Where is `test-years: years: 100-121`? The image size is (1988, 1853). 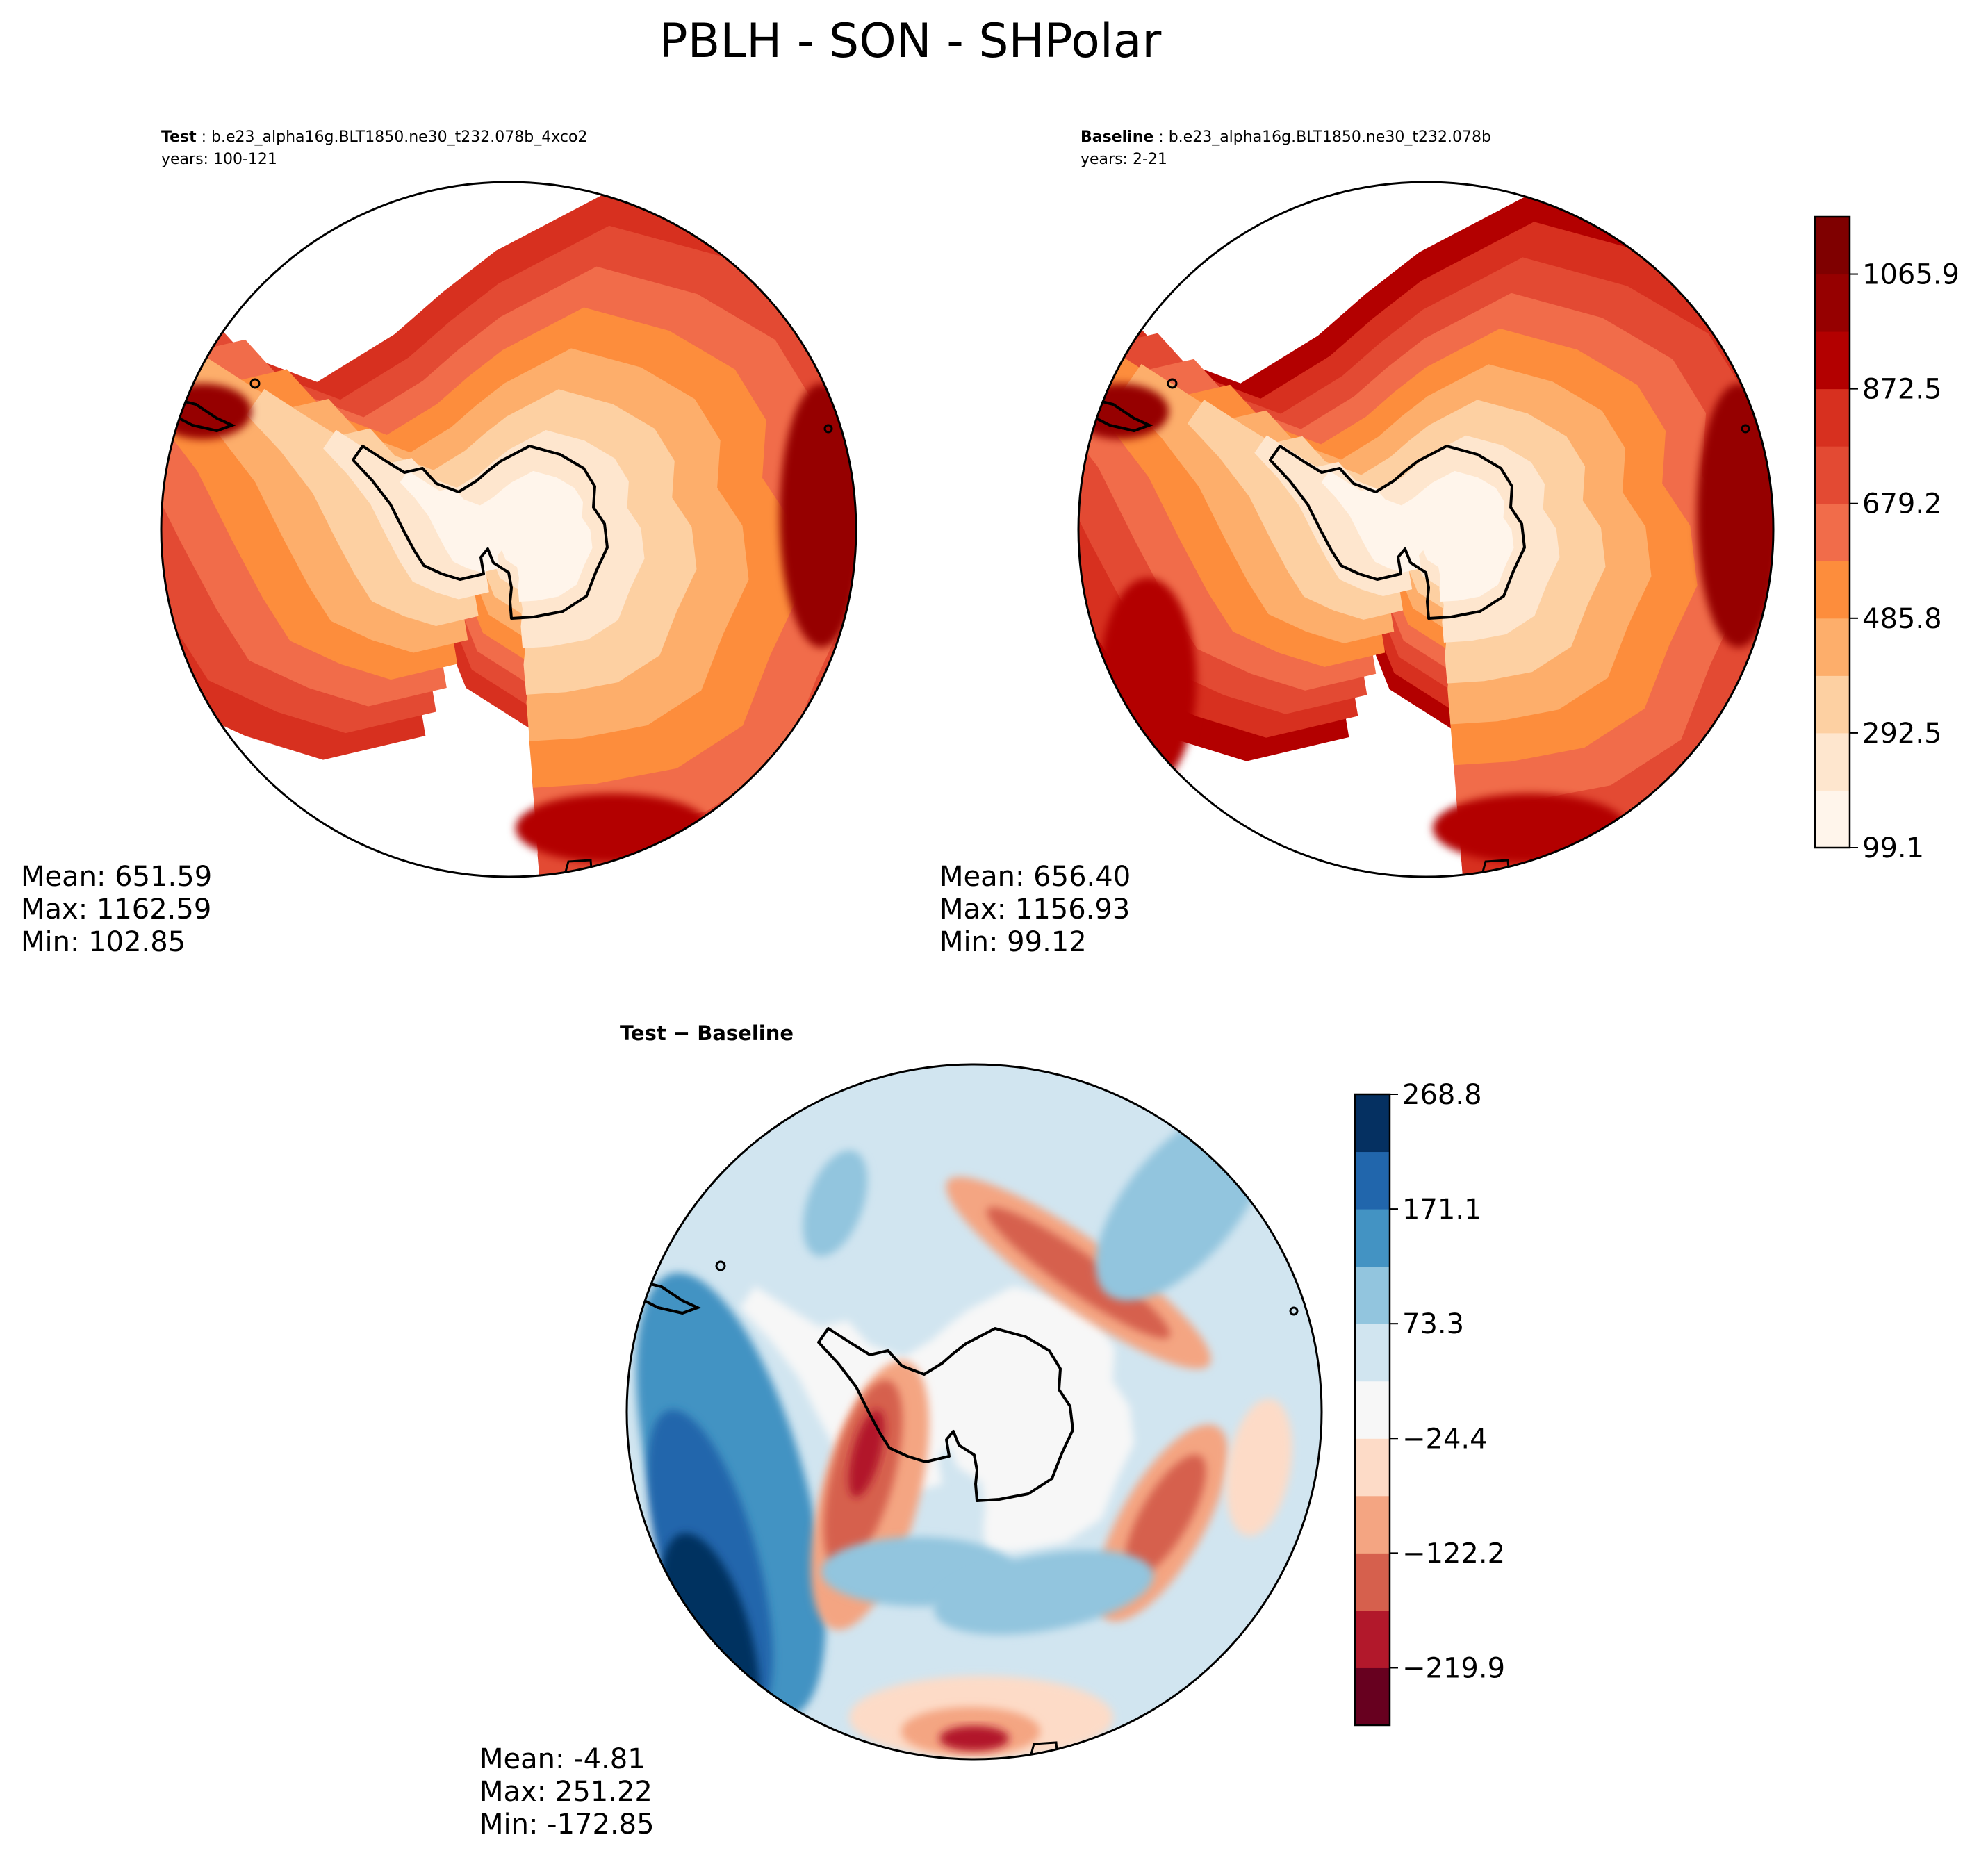
test-years: years: 100-121 is located at coordinates (219, 159).